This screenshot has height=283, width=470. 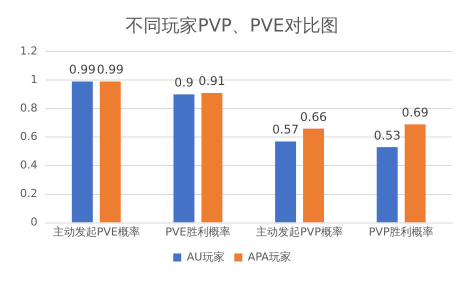 I want to click on legend-label: APA玩家, so click(x=269, y=257).